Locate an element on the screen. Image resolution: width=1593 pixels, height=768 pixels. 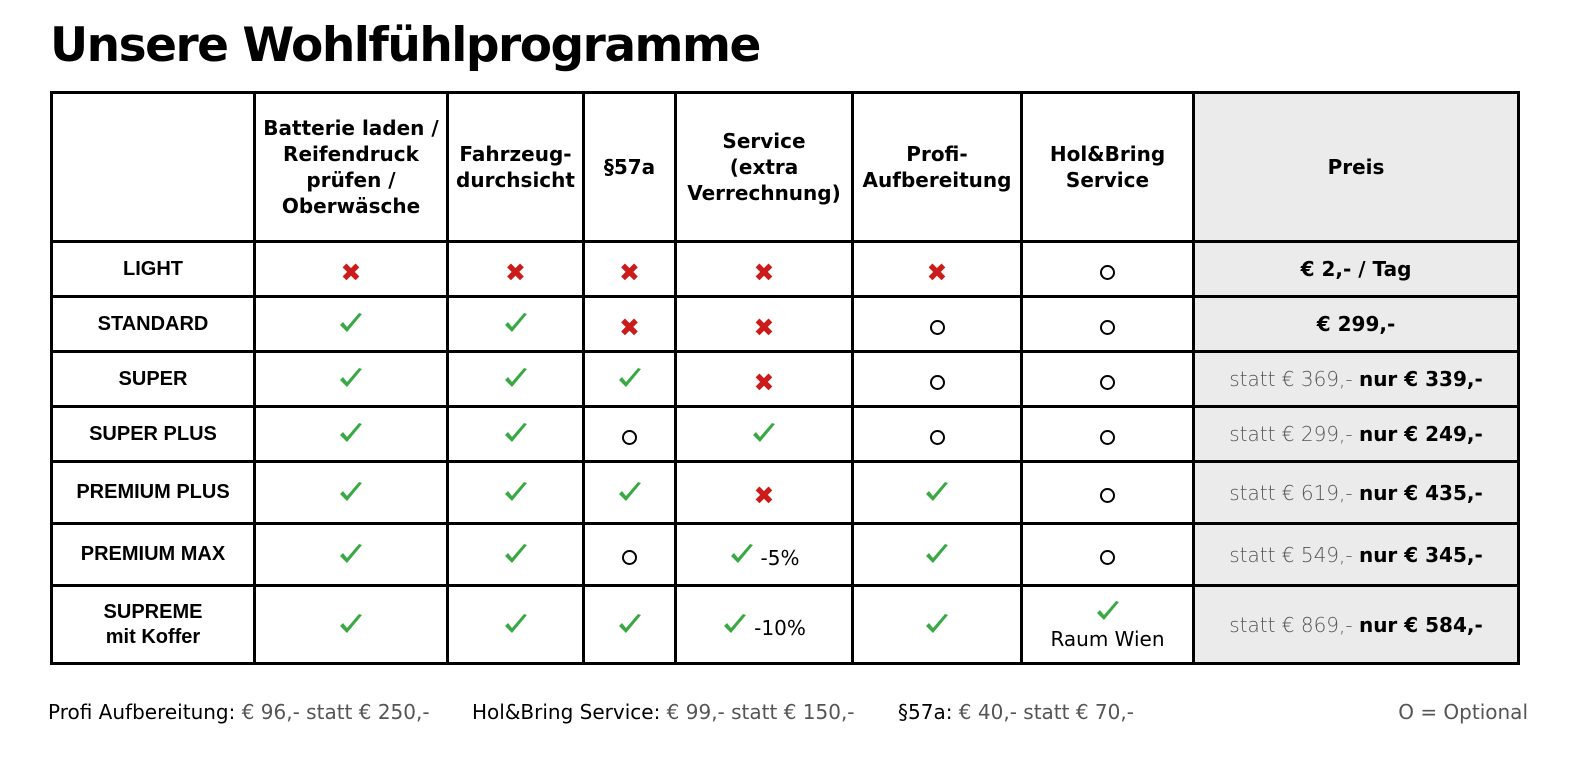
price-cell: statt € 619,- nur € 435,- is located at coordinates (1356, 492).